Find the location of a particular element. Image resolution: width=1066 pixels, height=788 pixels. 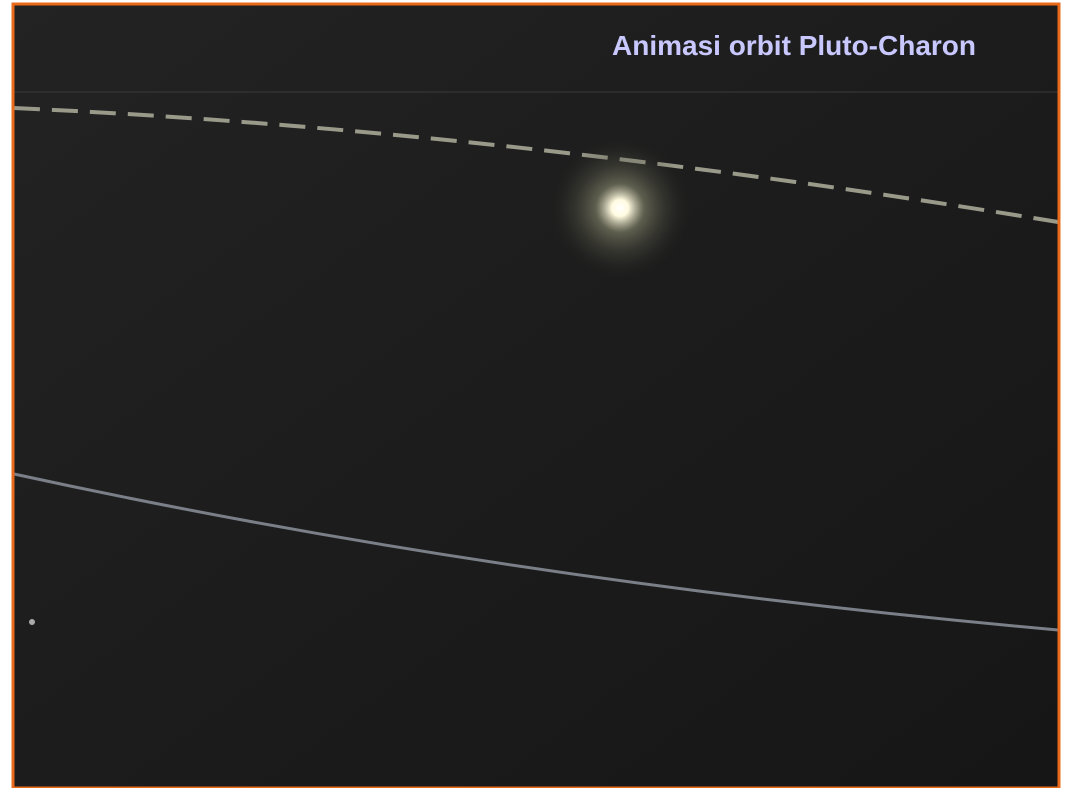

charon is located at coordinates (620, 208).